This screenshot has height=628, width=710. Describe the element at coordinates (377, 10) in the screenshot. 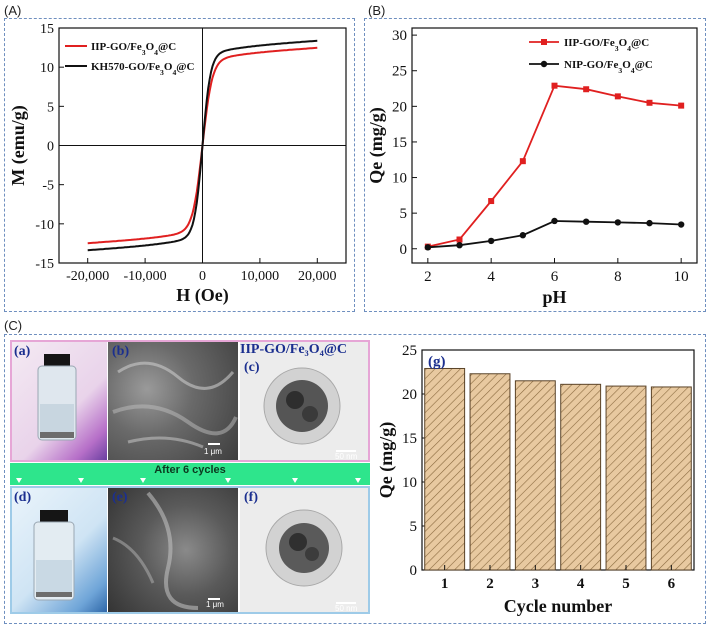

I see `panel-b-label: (B)` at that location.